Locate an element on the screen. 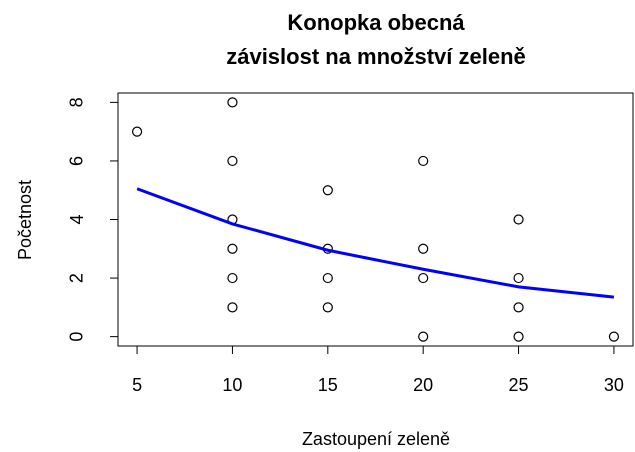  chart-subtitle: závislost na množství zeleně is located at coordinates (376, 56).